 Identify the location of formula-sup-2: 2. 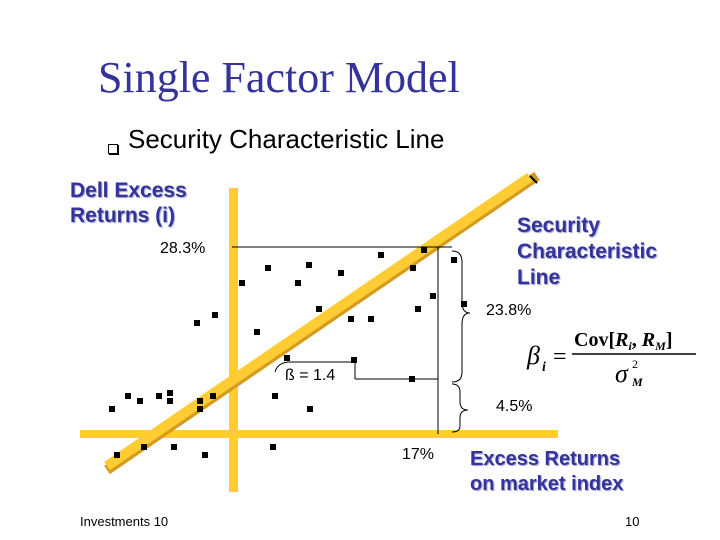
(635, 364).